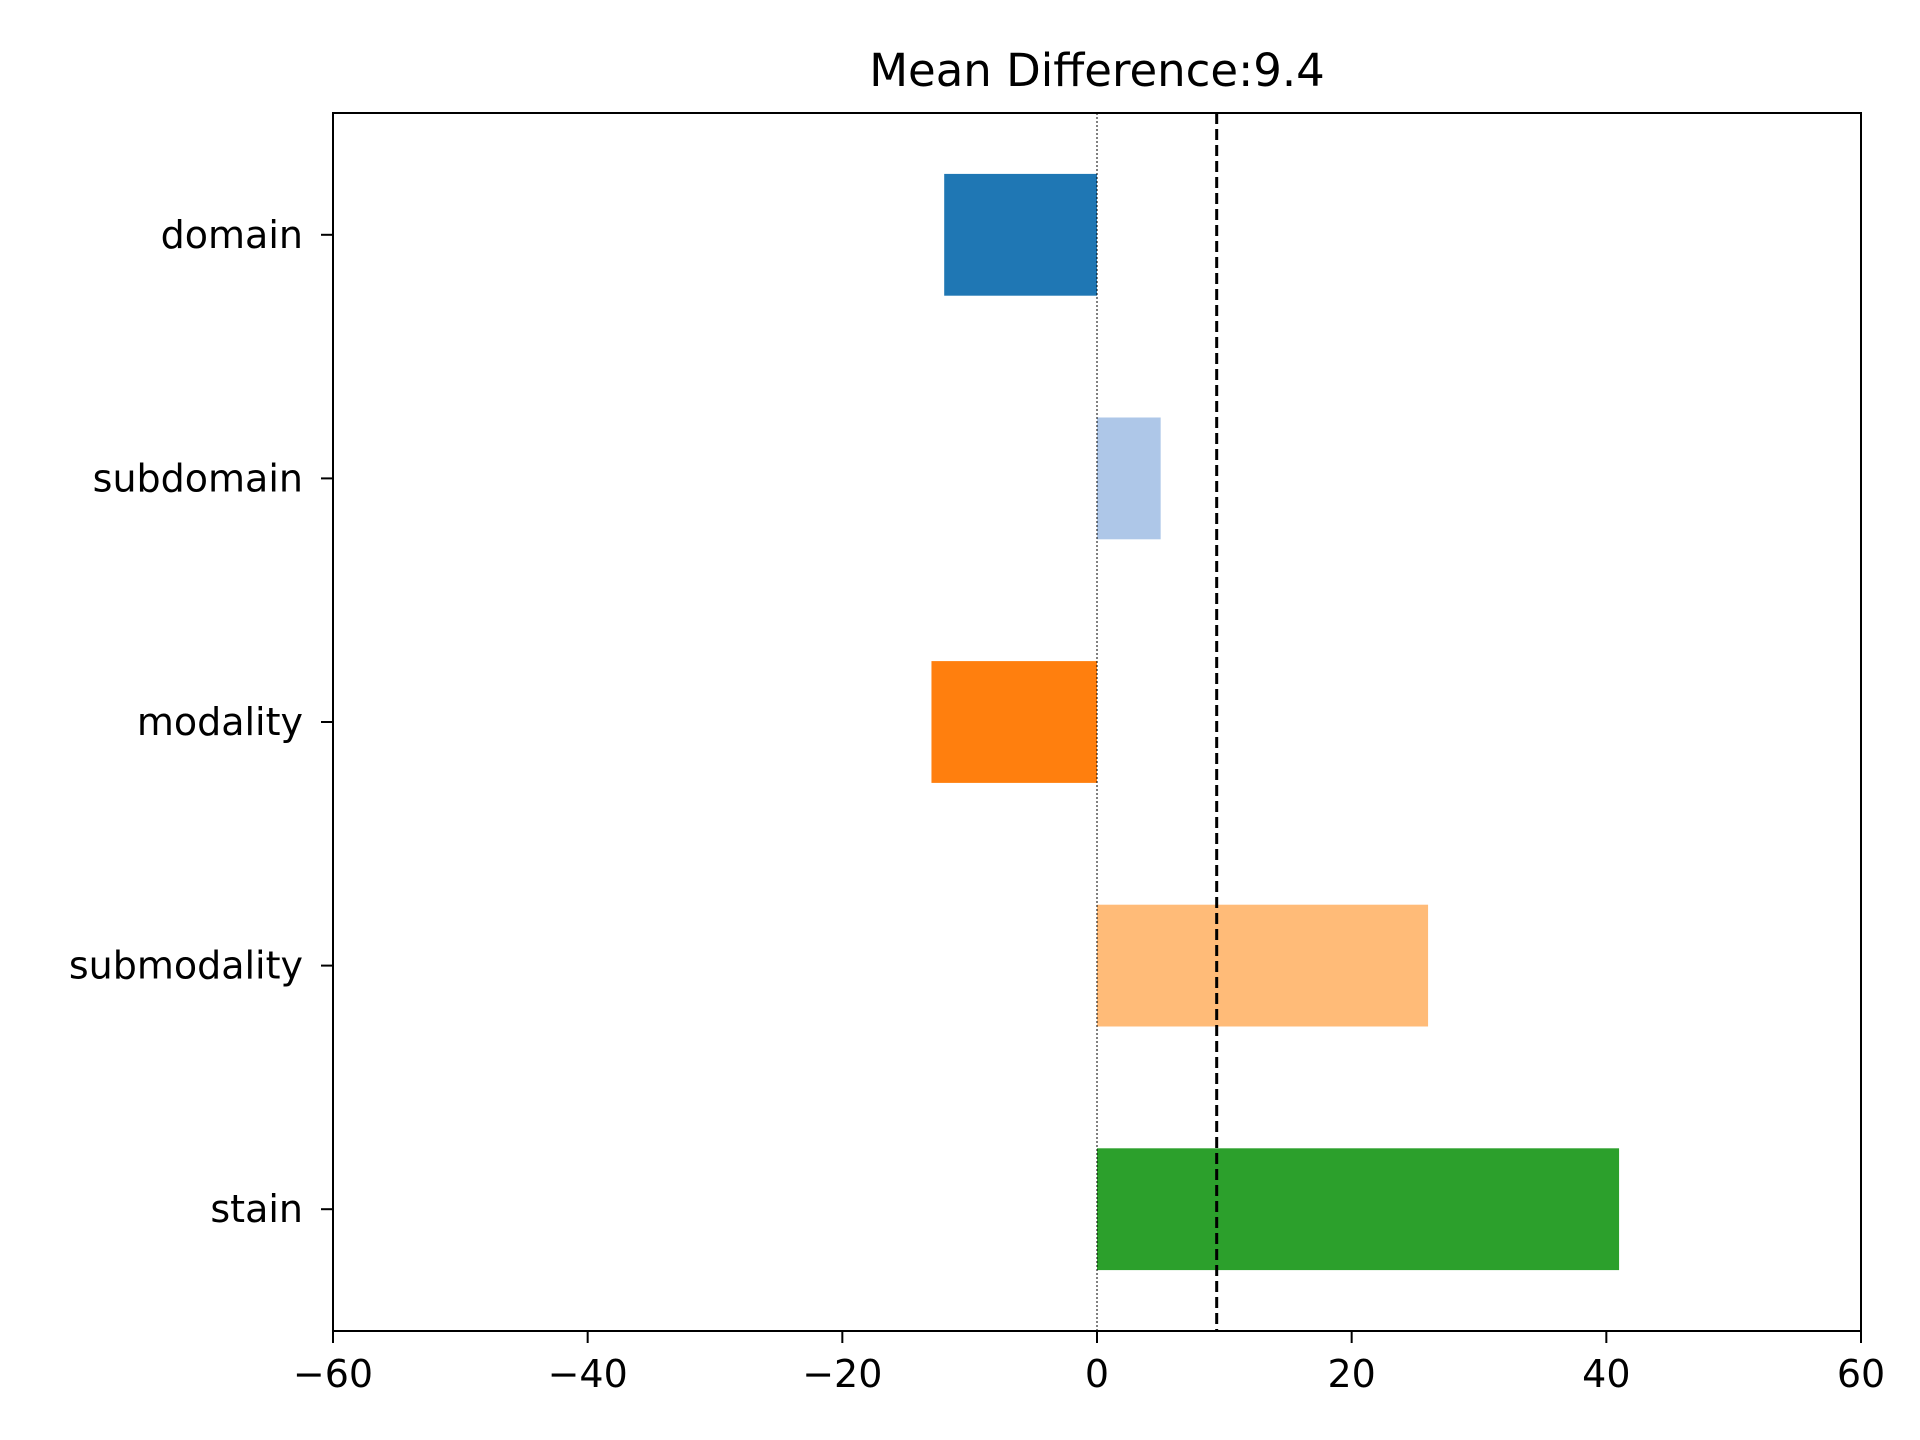  What do you see at coordinates (198, 478) in the screenshot?
I see `y-tick-label-subdomain: subdomain` at bounding box center [198, 478].